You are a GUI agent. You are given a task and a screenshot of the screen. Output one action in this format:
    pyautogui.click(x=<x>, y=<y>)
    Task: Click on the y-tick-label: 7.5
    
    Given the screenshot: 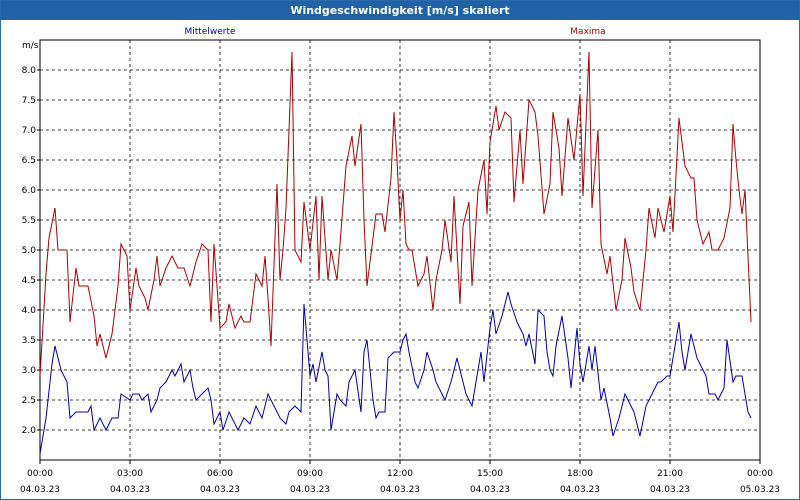 What is the action you would take?
    pyautogui.click(x=29, y=101)
    